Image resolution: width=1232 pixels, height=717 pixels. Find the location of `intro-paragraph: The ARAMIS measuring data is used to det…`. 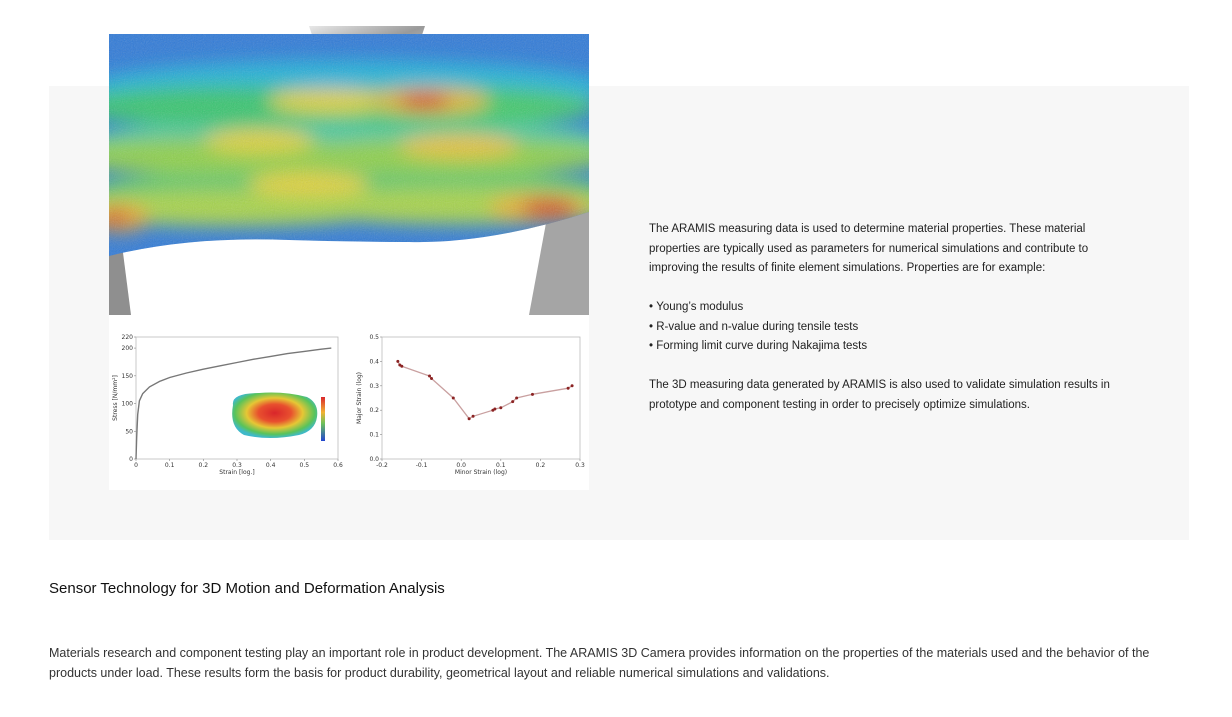

intro-paragraph: The ARAMIS measuring data is used to det… is located at coordinates (869, 248).